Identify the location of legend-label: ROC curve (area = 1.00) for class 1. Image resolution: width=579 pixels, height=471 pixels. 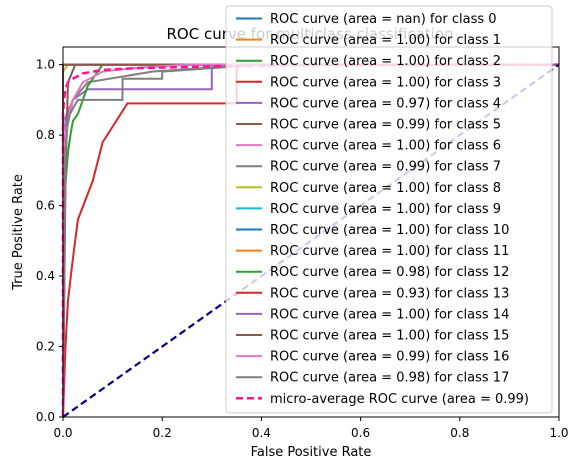
(385, 40).